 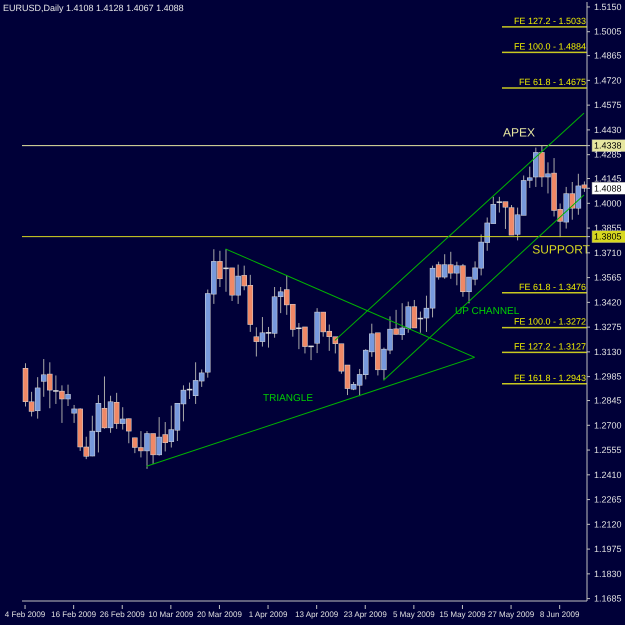 I want to click on ref-line-label: FE 100.0 - 1.4884, so click(x=550, y=46).